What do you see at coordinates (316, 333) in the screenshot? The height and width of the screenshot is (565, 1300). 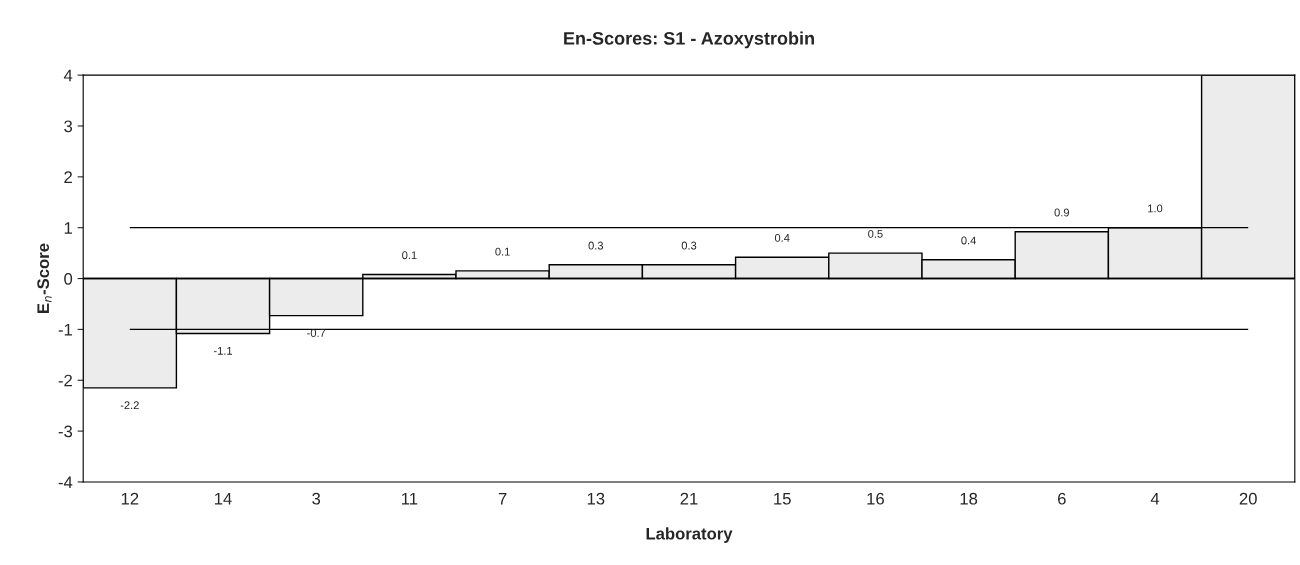 I see `data-label: -0.7` at bounding box center [316, 333].